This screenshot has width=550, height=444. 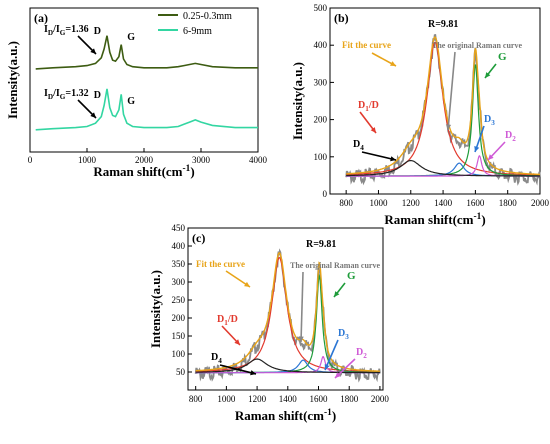 What do you see at coordinates (131, 37) in the screenshot?
I see `peak-g-label-0: G` at bounding box center [131, 37].